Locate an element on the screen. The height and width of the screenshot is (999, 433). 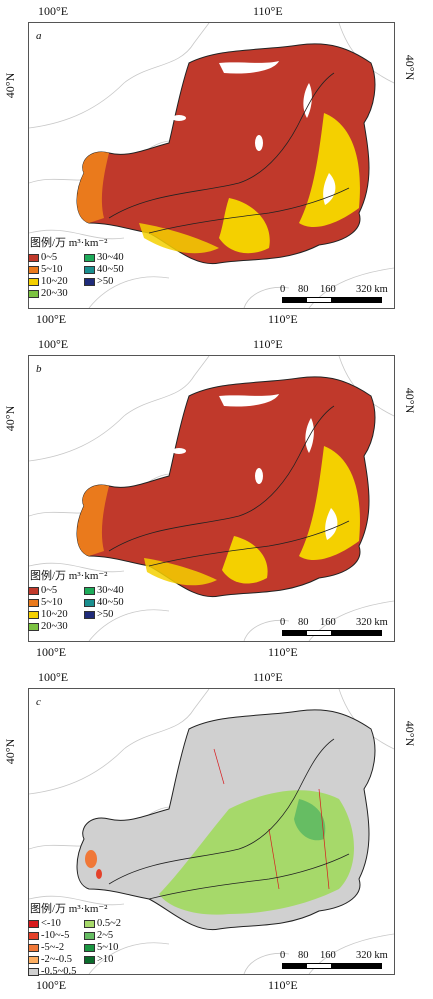
legend-item: -5~-2 is located at coordinates (54, 947).